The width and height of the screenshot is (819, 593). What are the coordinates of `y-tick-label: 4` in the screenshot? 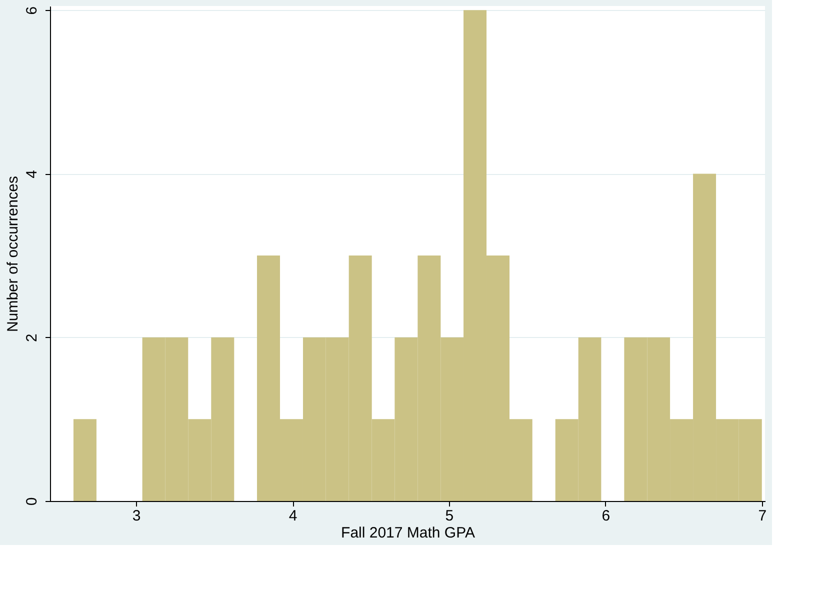 It's located at (32, 174).